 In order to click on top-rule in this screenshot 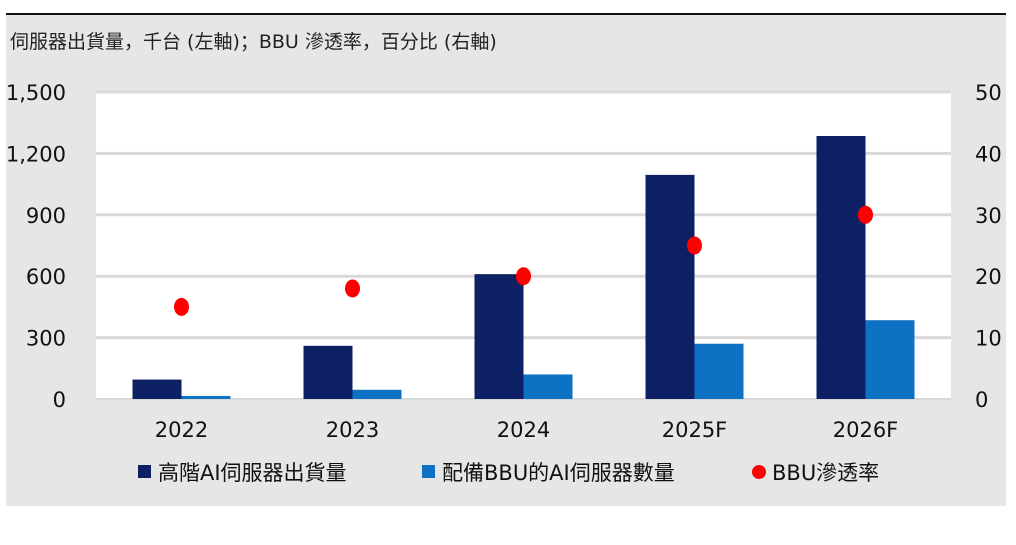, I will do `click(506, 14)`.